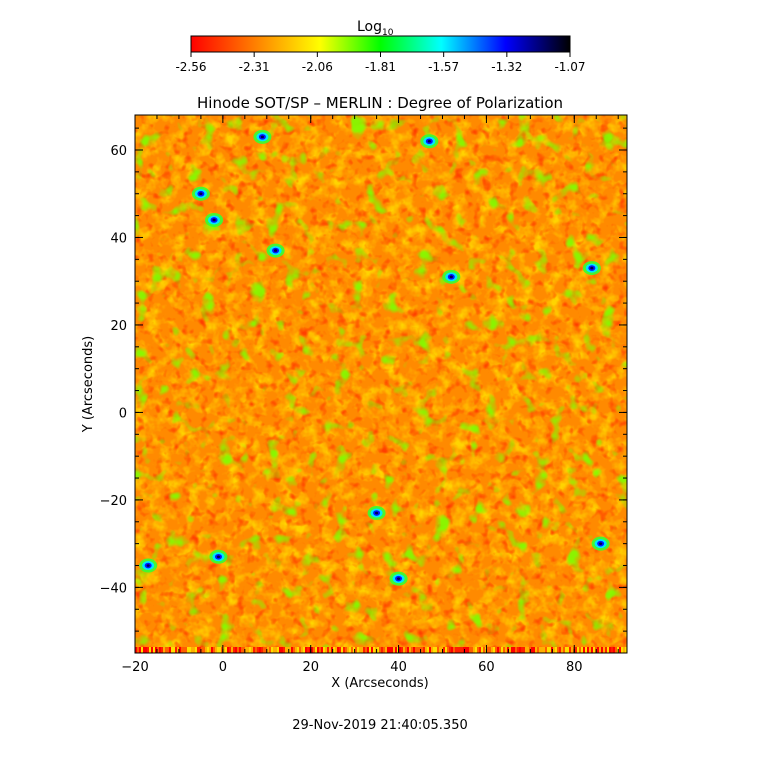  I want to click on colorbar, so click(380, 44).